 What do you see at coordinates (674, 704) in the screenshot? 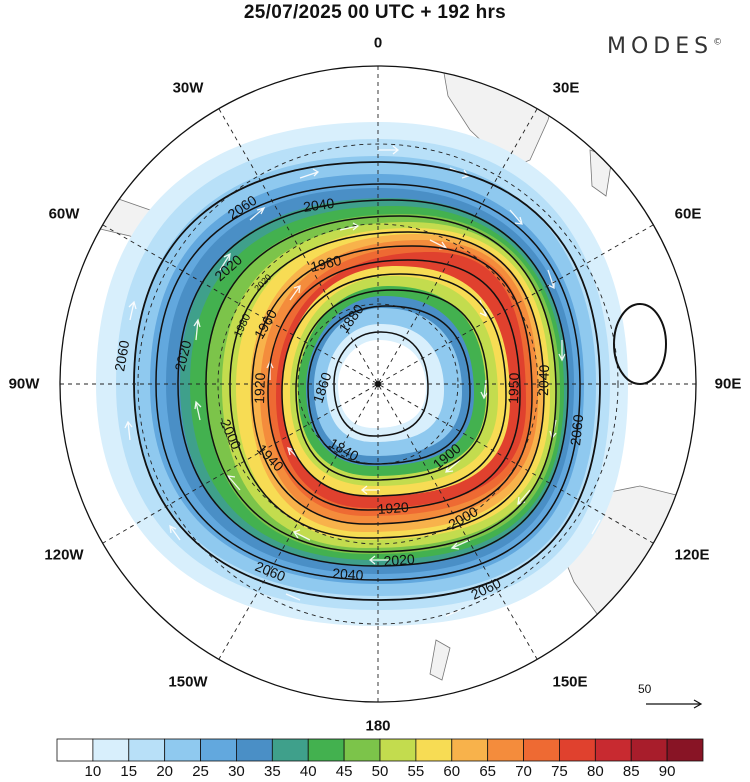
I see `reference-vector-arrow` at bounding box center [674, 704].